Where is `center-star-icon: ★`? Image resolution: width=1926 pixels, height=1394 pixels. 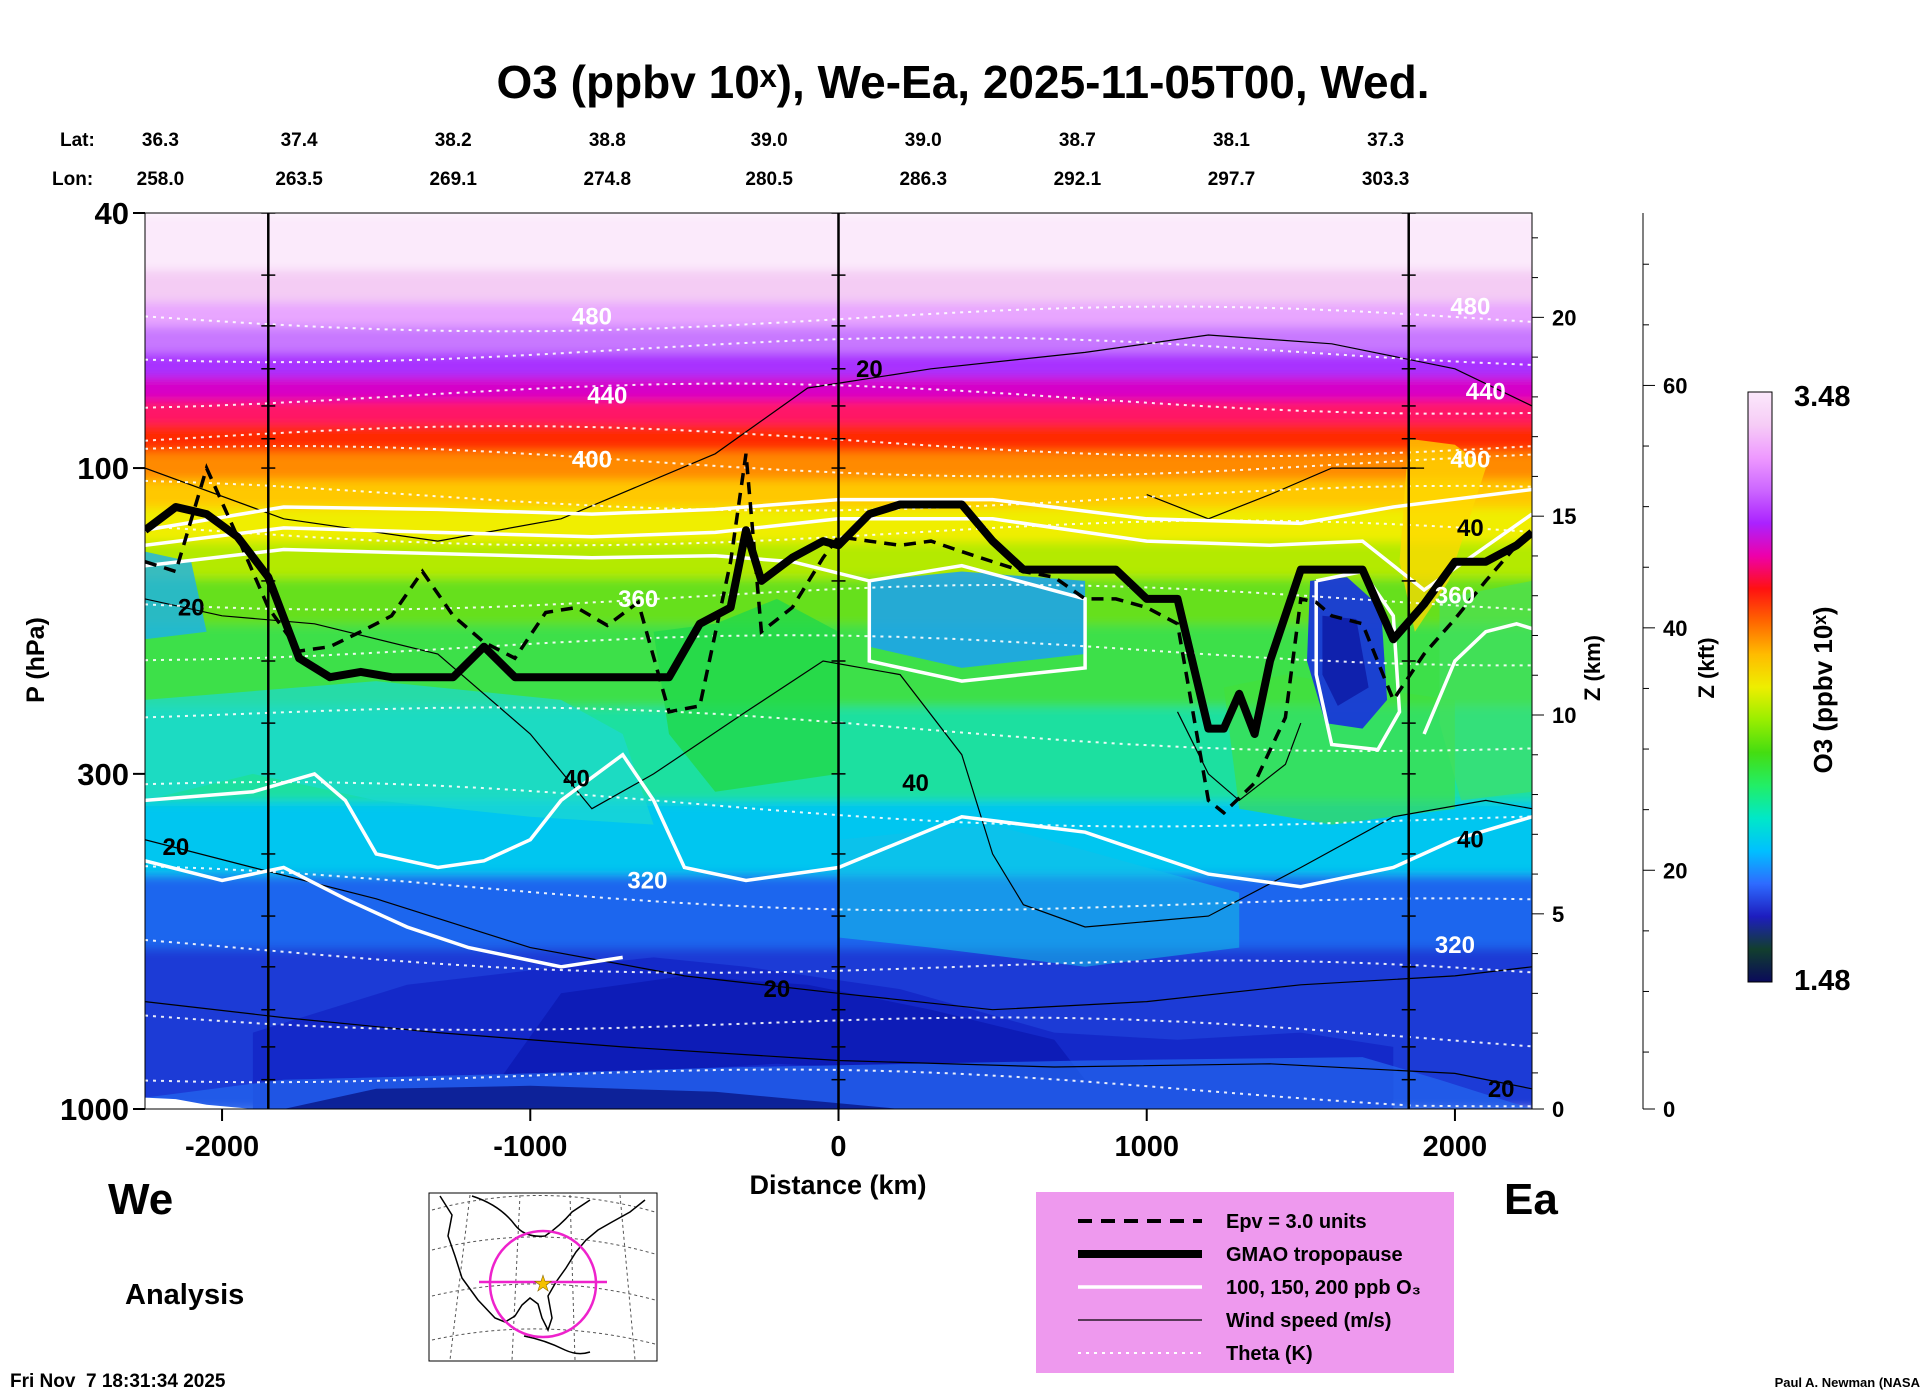
center-star-icon: ★ is located at coordinates (543, 1283).